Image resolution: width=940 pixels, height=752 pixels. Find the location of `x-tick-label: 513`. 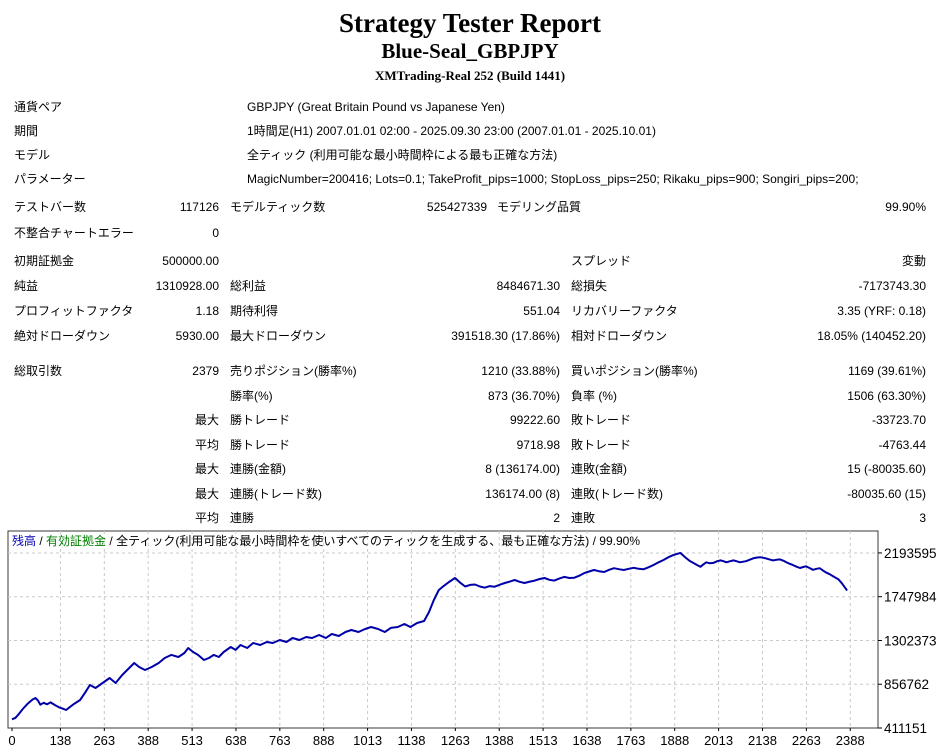

x-tick-label: 513 is located at coordinates (192, 740).